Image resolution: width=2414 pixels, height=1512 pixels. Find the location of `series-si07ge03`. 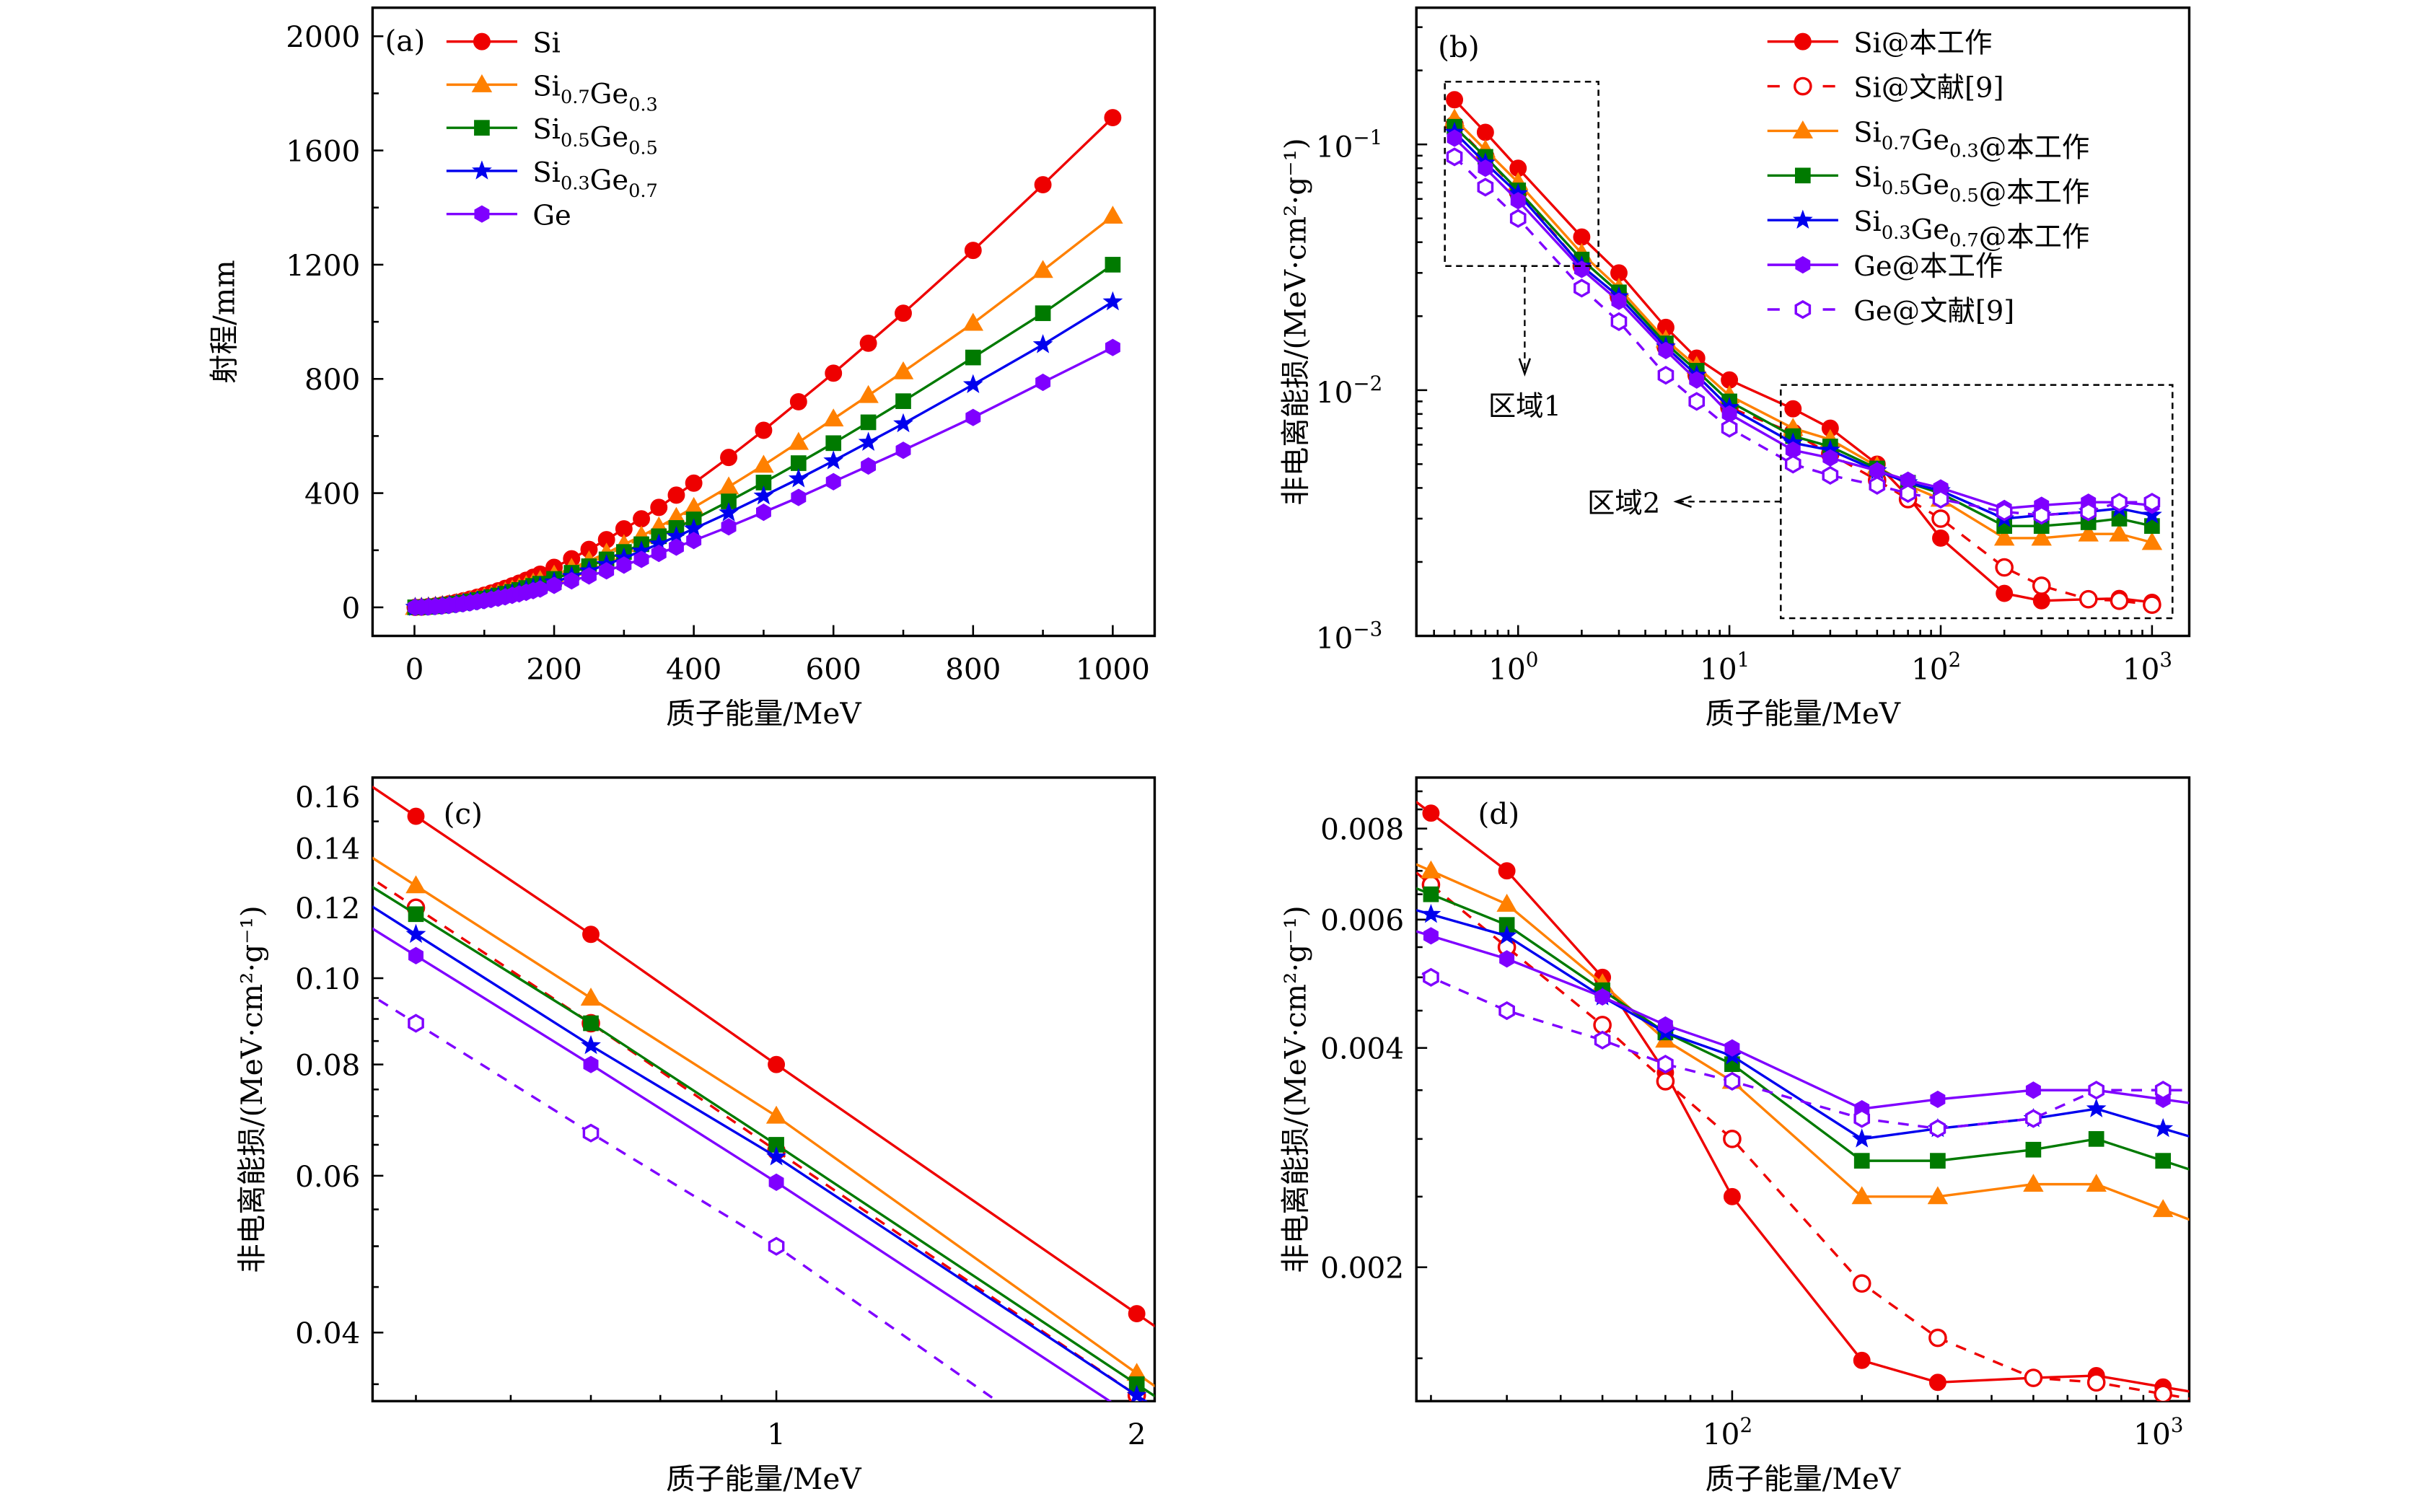

series-si07ge03 is located at coordinates (763, 1122).